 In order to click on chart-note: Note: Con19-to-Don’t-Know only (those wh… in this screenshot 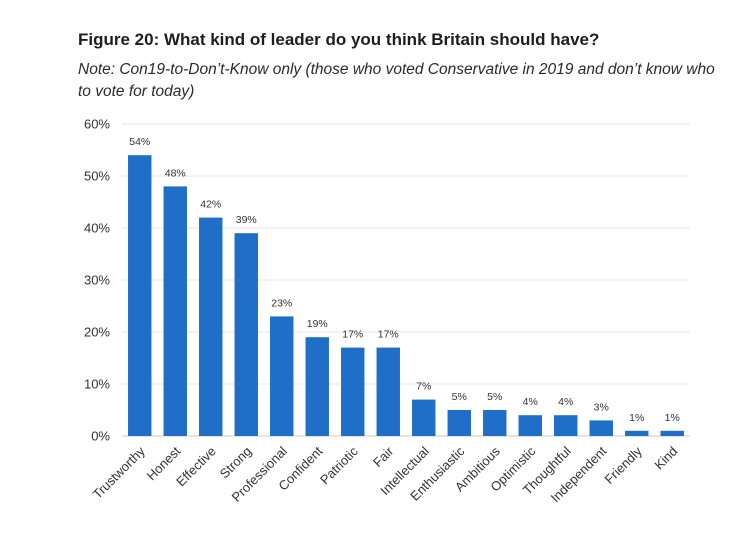, I will do `click(396, 80)`.